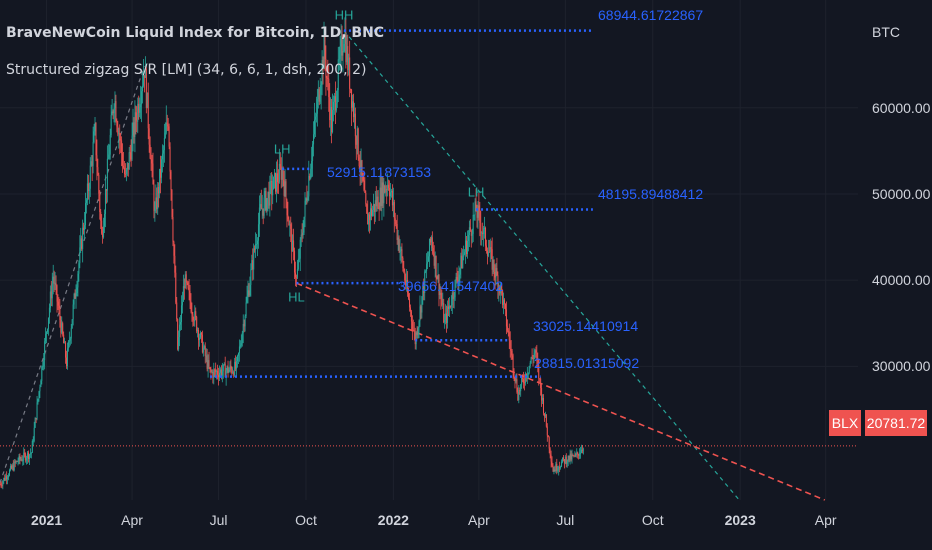 The width and height of the screenshot is (932, 550). What do you see at coordinates (451, 286) in the screenshot?
I see `sr-level-label: 39656.41547402` at bounding box center [451, 286].